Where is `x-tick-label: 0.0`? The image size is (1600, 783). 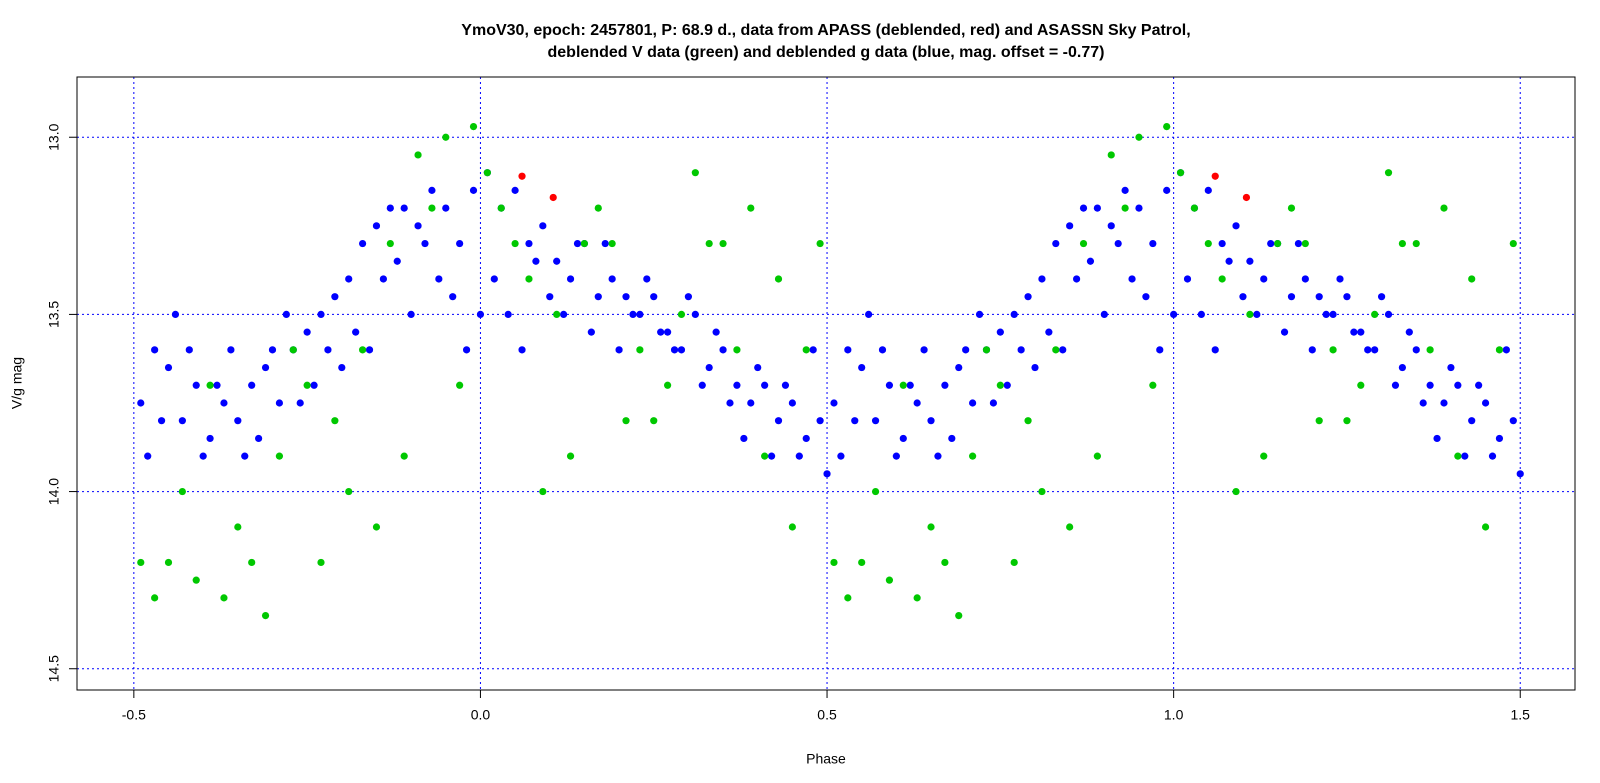
x-tick-label: 0.0 is located at coordinates (481, 715).